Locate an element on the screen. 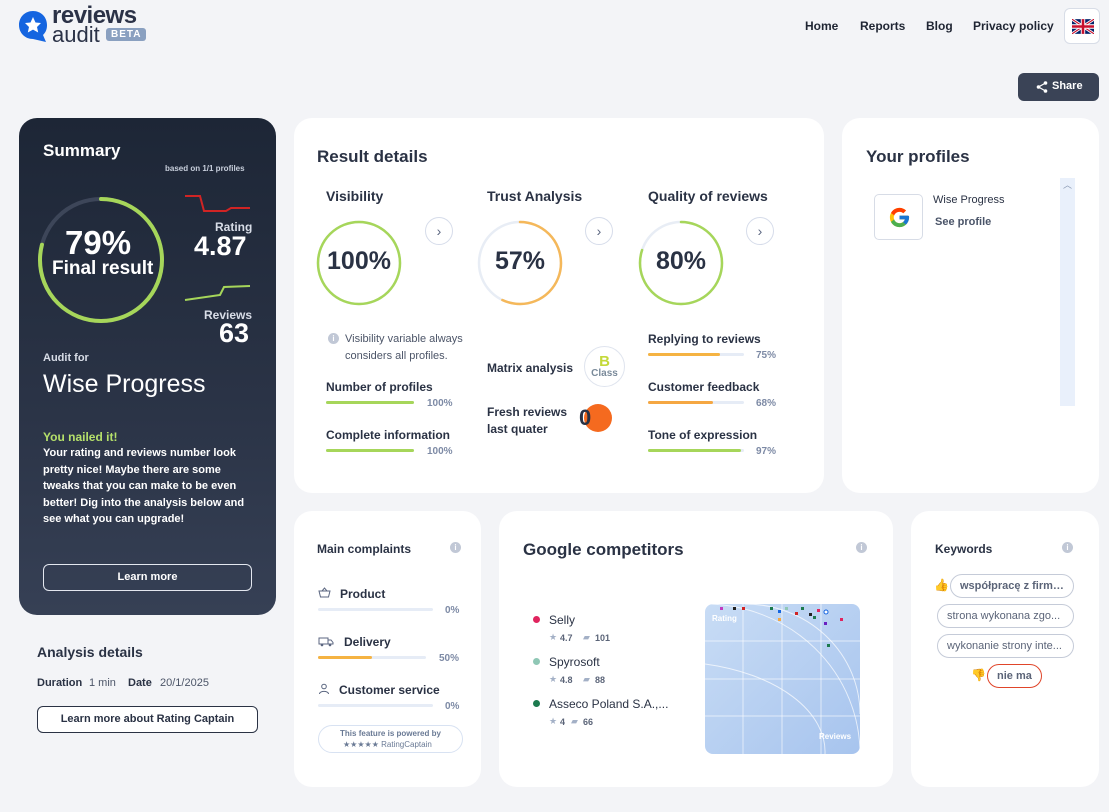 This screenshot has width=1109, height=812. final-result-percent: 79% is located at coordinates (98, 242).